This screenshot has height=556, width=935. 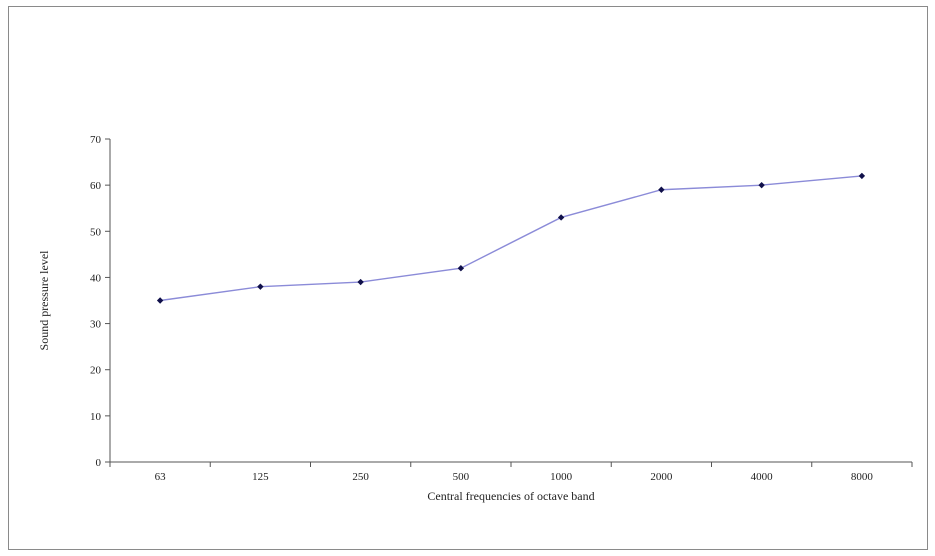 I want to click on y-tick-label: 0, so click(x=99, y=463).